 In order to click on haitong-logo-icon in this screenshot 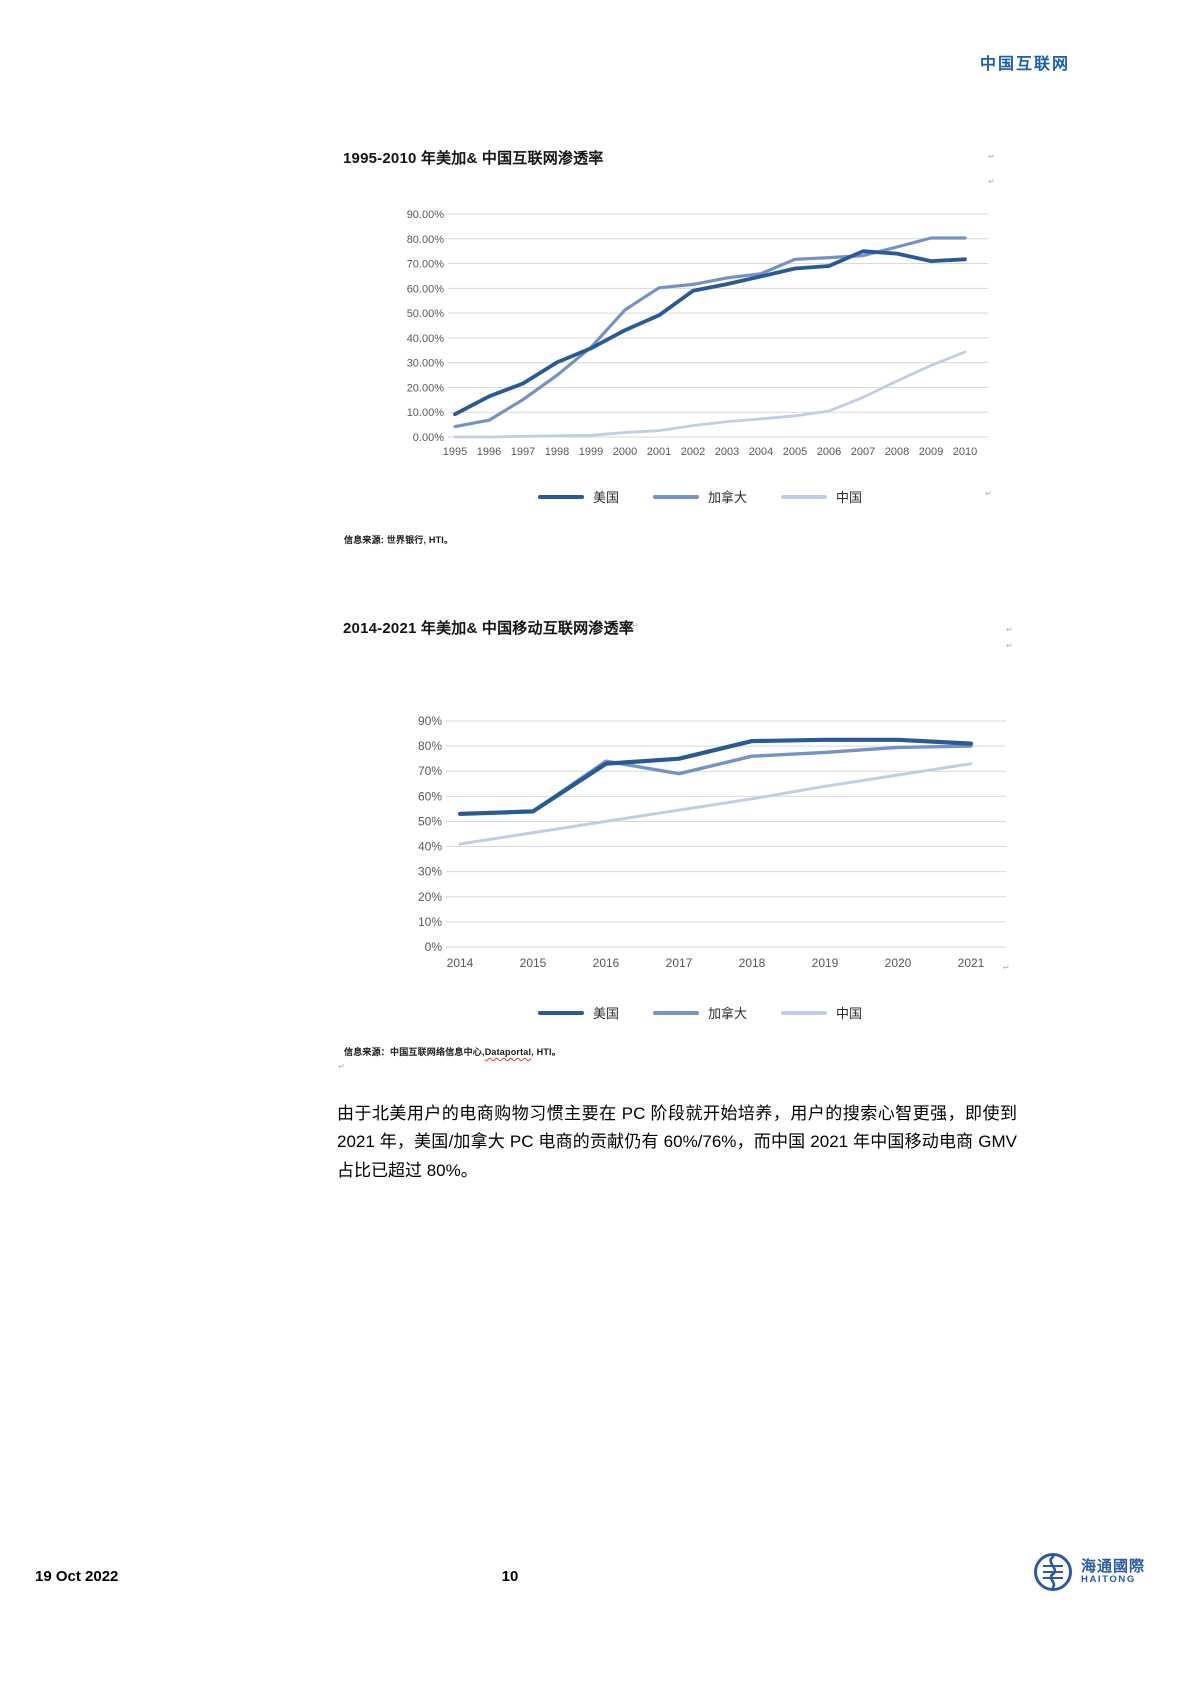, I will do `click(1053, 1572)`.